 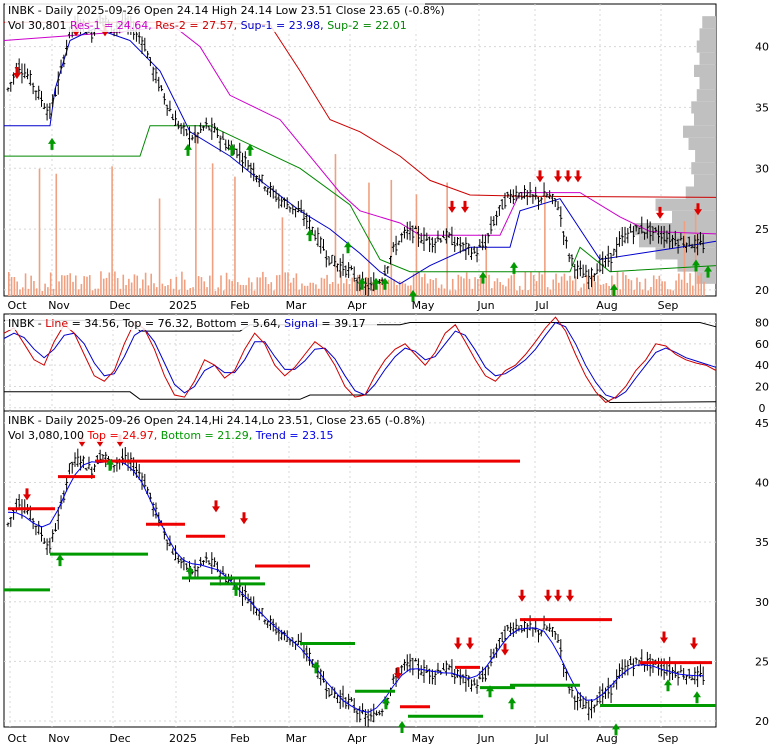 I want to click on x-tick-label: Feb, so click(x=239, y=738).